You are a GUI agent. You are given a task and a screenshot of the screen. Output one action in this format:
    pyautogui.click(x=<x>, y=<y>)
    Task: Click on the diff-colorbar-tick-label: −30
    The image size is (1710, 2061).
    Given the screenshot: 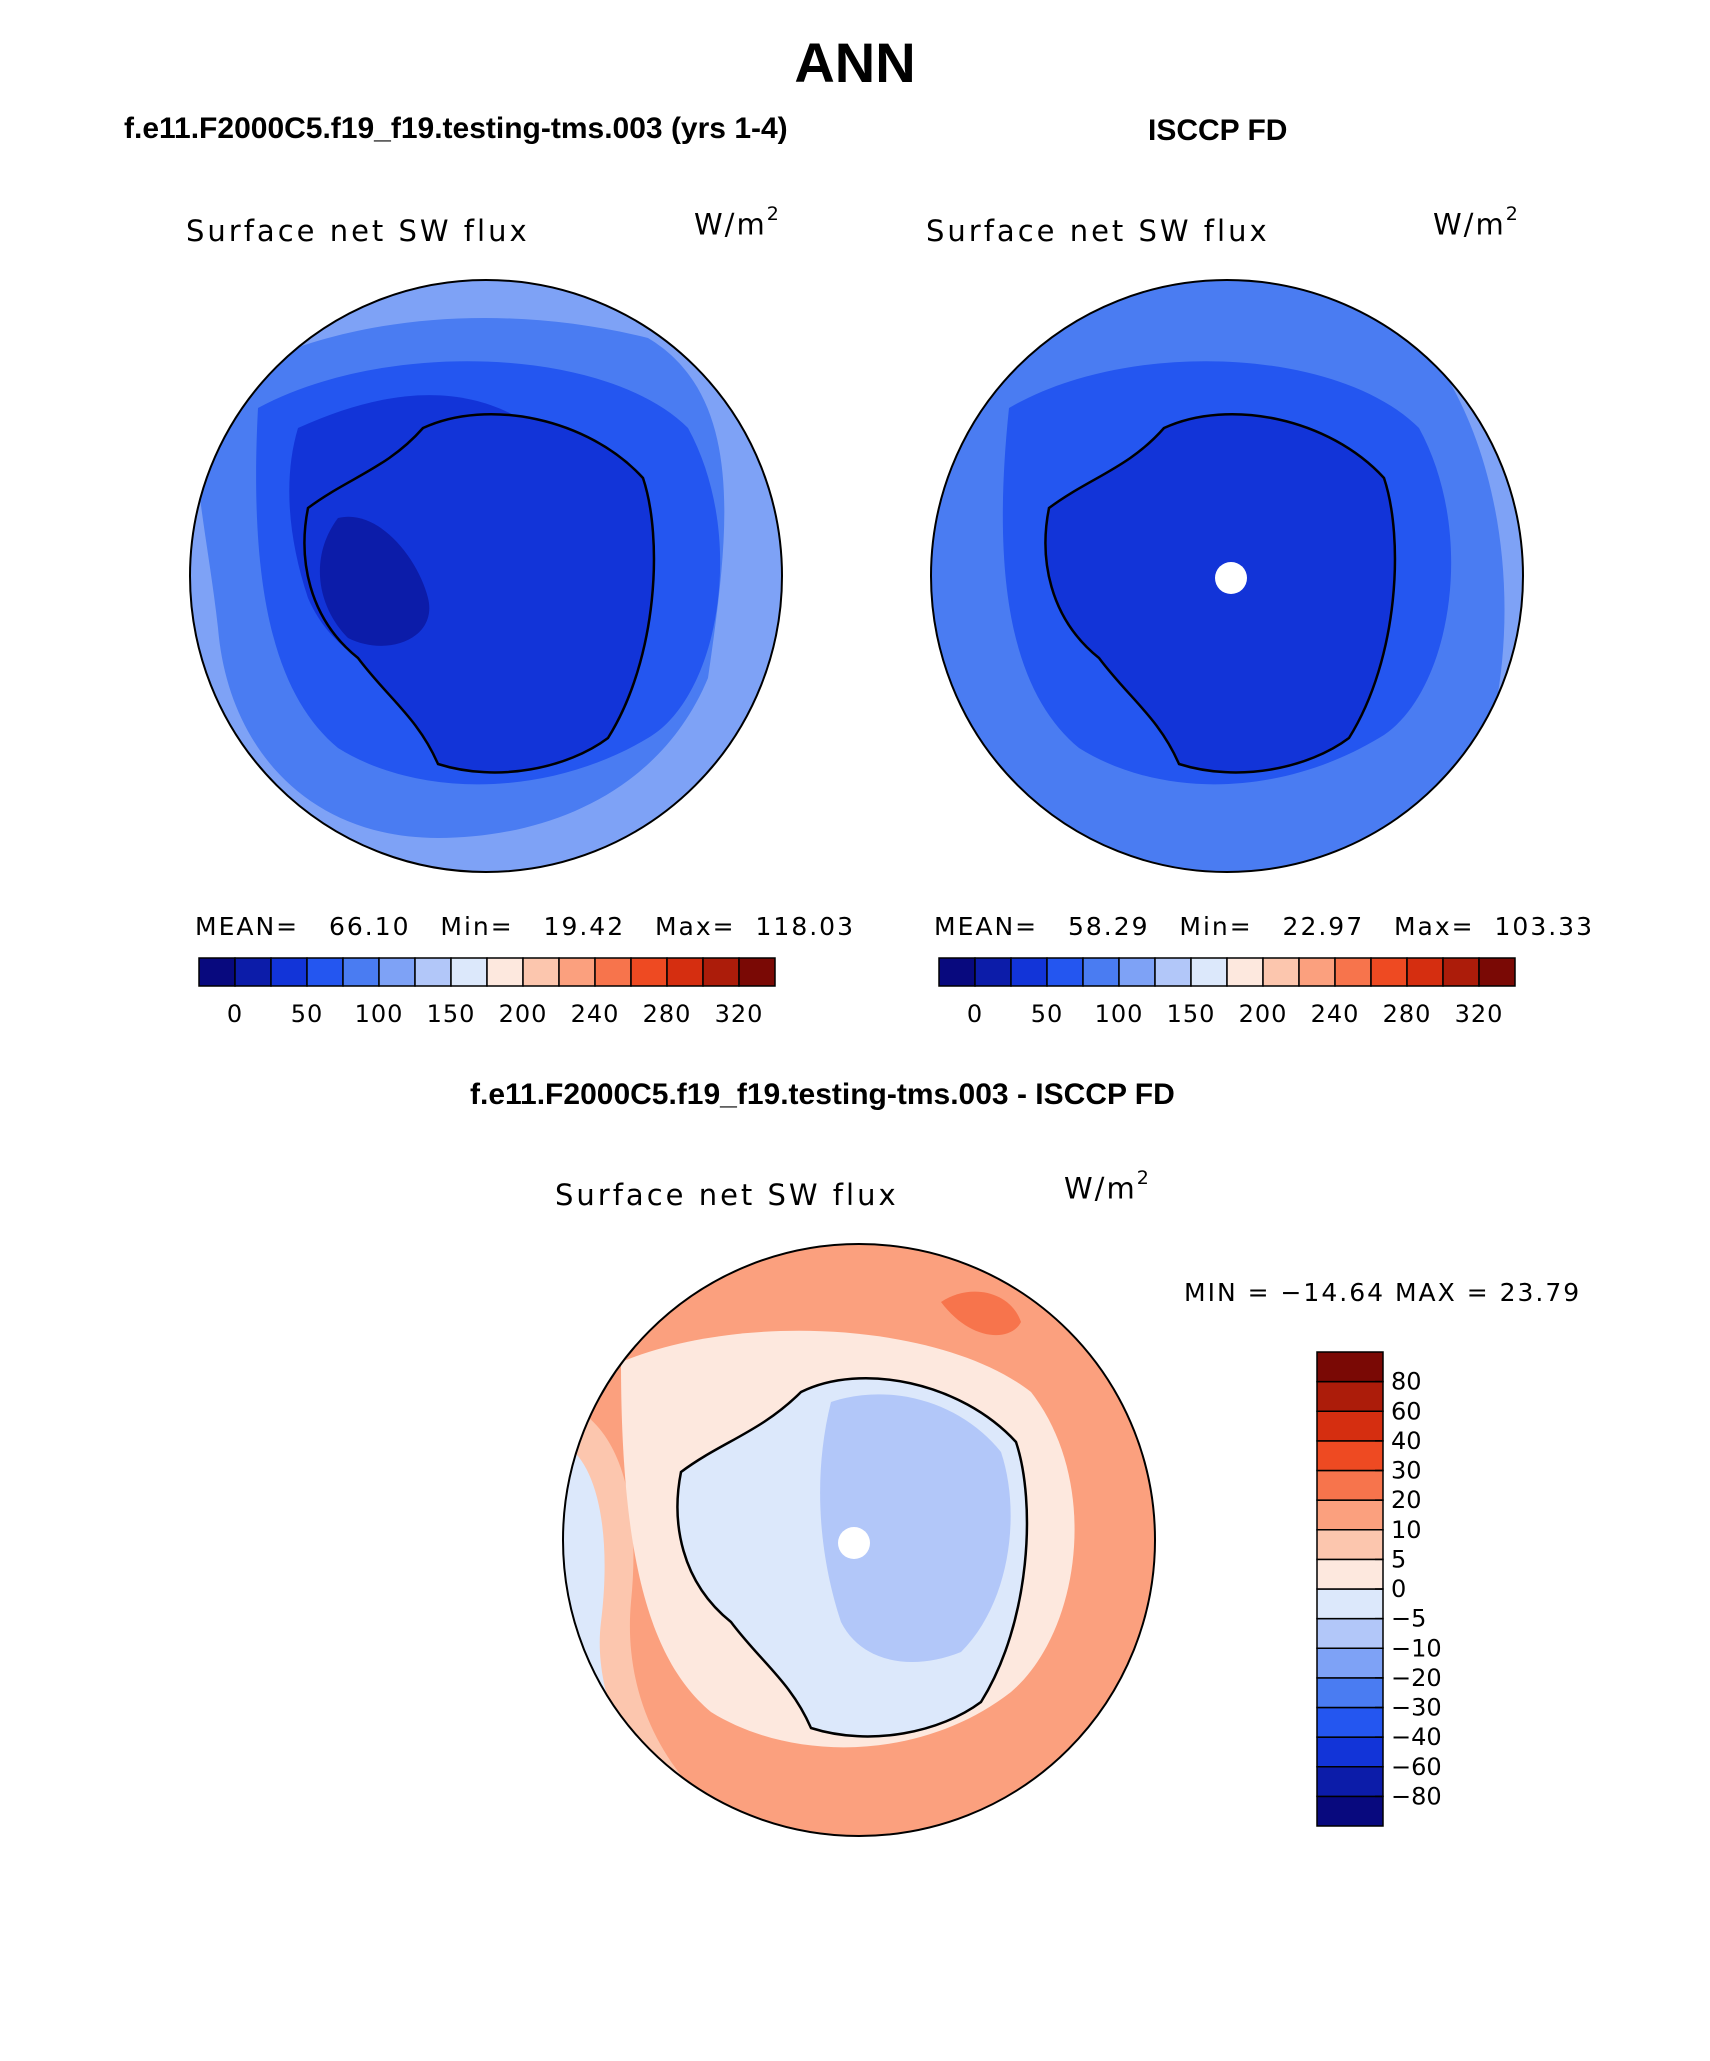 What is the action you would take?
    pyautogui.click(x=1416, y=1708)
    